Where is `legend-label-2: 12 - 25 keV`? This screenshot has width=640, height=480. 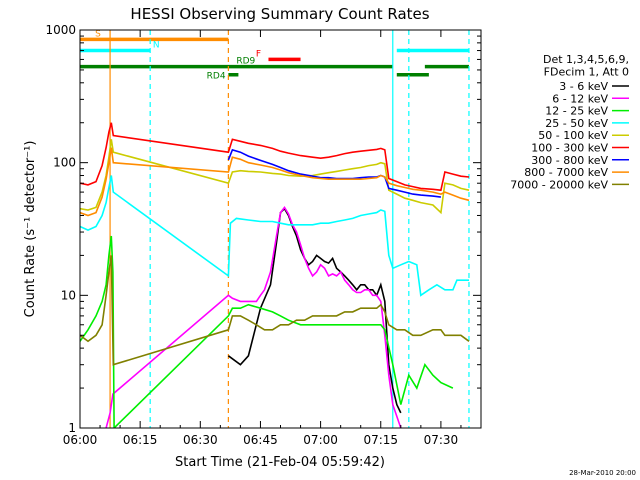 legend-label-2: 12 - 25 keV is located at coordinates (576, 111).